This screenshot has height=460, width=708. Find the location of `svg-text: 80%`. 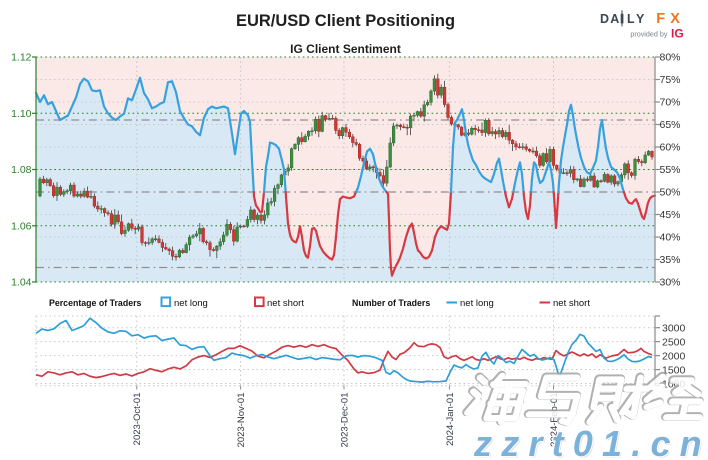

svg-text: 80% is located at coordinates (670, 58).